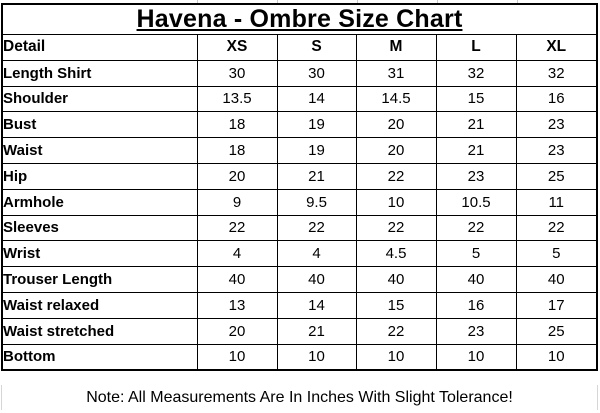 This screenshot has width=600, height=413. I want to click on value-cell: 13, so click(237, 305).